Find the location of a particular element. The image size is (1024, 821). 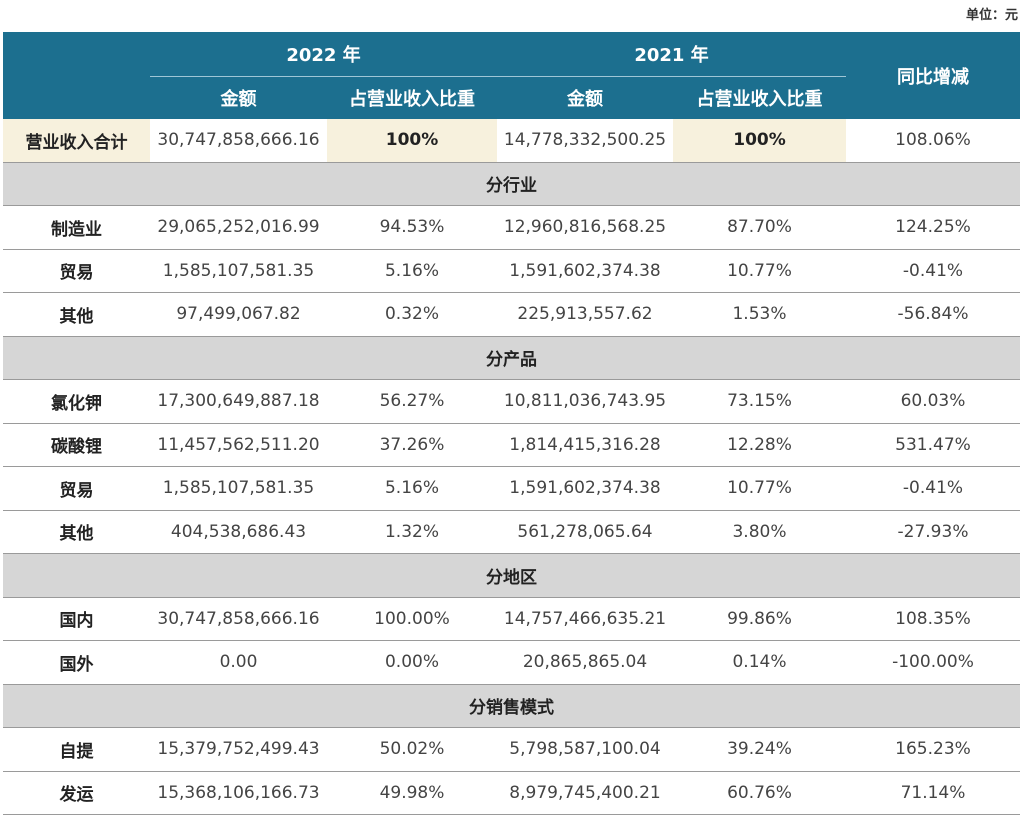

ratio-2021-cell: 0.14% is located at coordinates (759, 662).